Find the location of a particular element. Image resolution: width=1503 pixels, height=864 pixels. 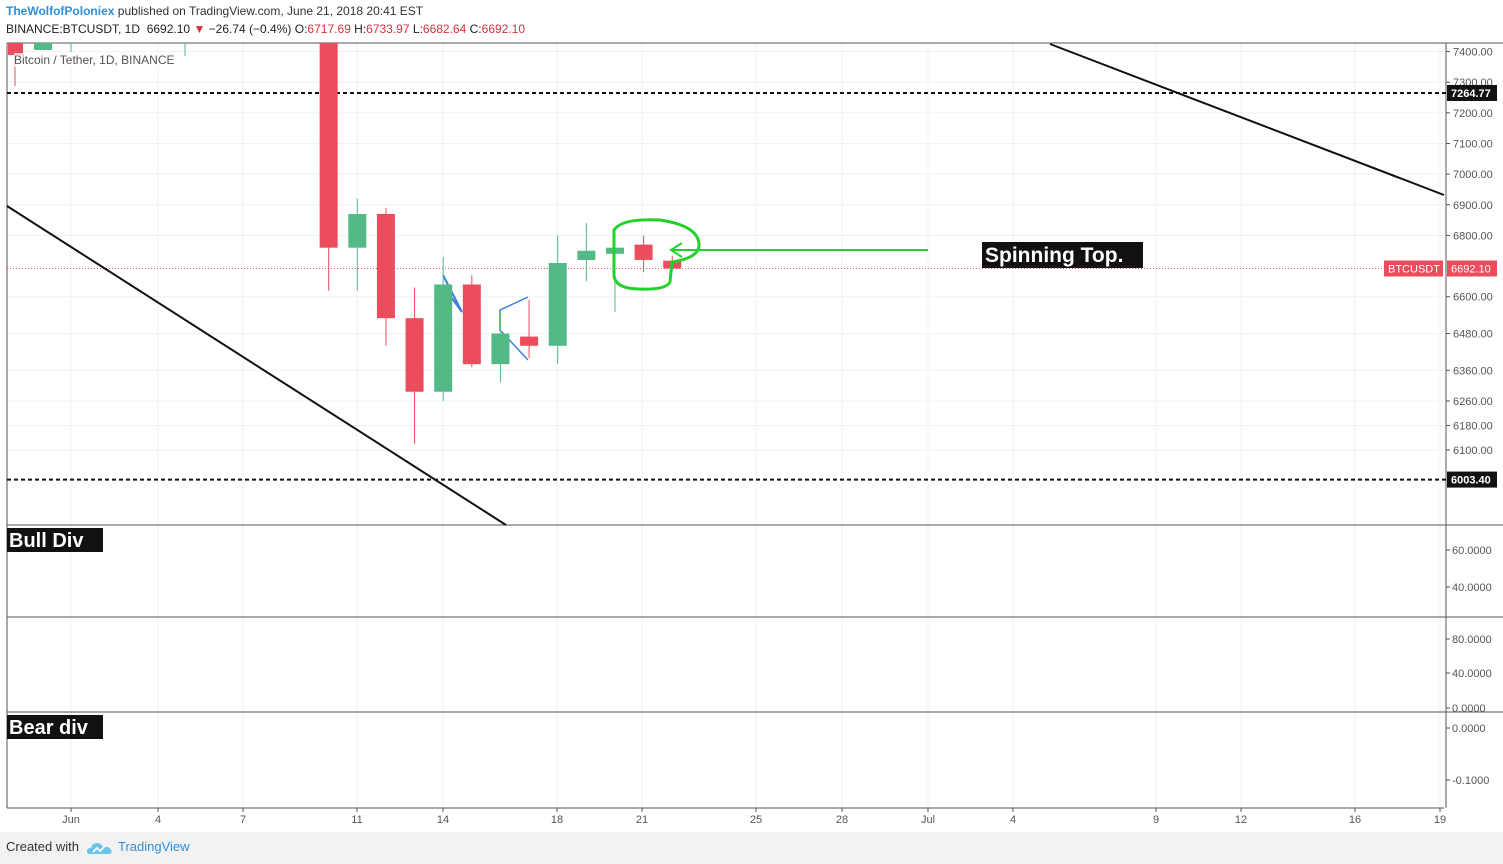

price-tick-label: 7400.00 is located at coordinates (1473, 53).